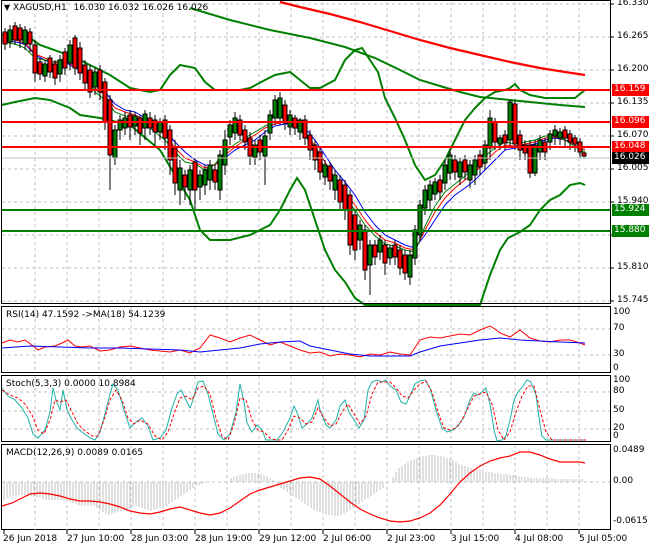 The height and width of the screenshot is (553, 650). What do you see at coordinates (475, 539) in the screenshot?
I see `time-tick: 3 Jul 15:00` at bounding box center [475, 539].